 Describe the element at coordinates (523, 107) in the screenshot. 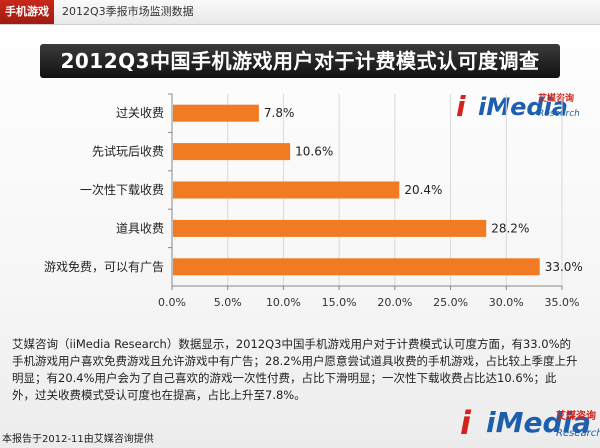

I see `logo-name: iMedia` at that location.